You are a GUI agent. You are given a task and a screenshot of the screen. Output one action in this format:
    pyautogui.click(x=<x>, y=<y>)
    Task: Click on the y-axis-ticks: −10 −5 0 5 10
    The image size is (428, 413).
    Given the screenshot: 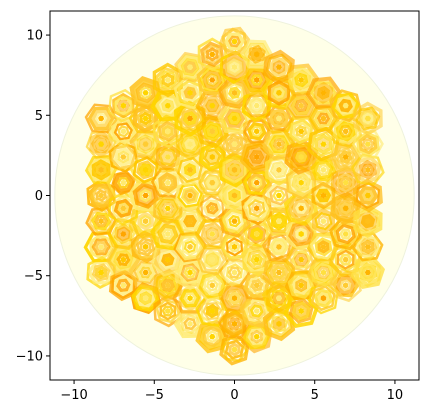 What is the action you would take?
    pyautogui.click(x=33, y=196)
    